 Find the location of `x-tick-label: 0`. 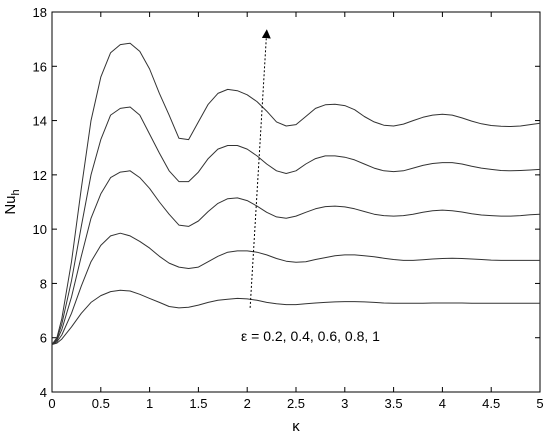

x-tick-label: 0 is located at coordinates (51, 403).